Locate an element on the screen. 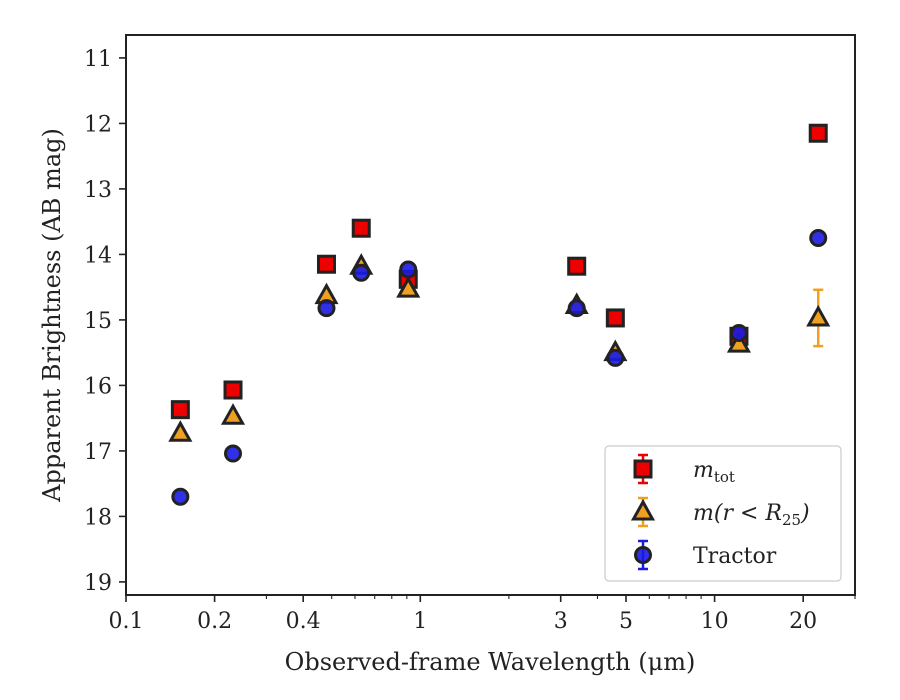 The width and height of the screenshot is (900, 700). legend-entry: Tractor is located at coordinates (705, 555).